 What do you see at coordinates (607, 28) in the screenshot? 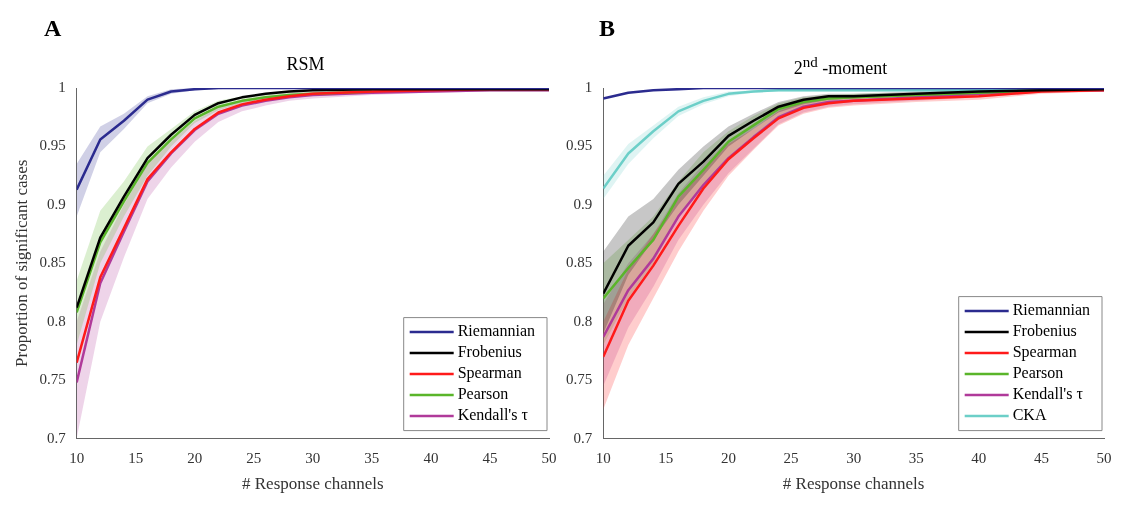
I see `text: B` at bounding box center [607, 28].